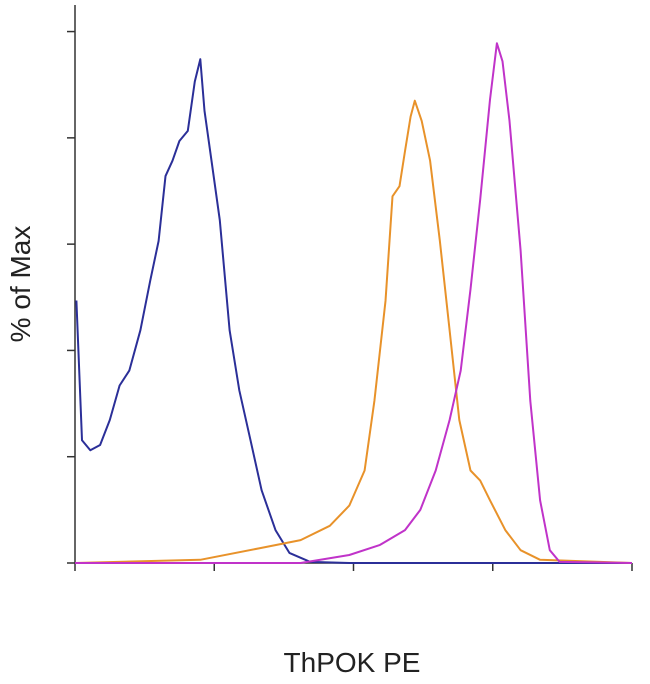  Describe the element at coordinates (20, 284) in the screenshot. I see `y-axis-label: % of Max` at that location.